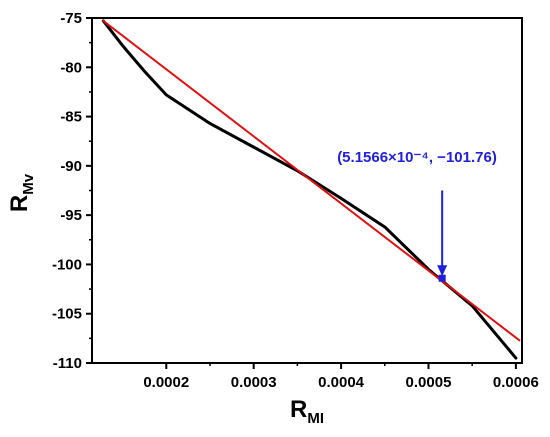 The image size is (550, 437). I want to click on data-marker, so click(442, 278).